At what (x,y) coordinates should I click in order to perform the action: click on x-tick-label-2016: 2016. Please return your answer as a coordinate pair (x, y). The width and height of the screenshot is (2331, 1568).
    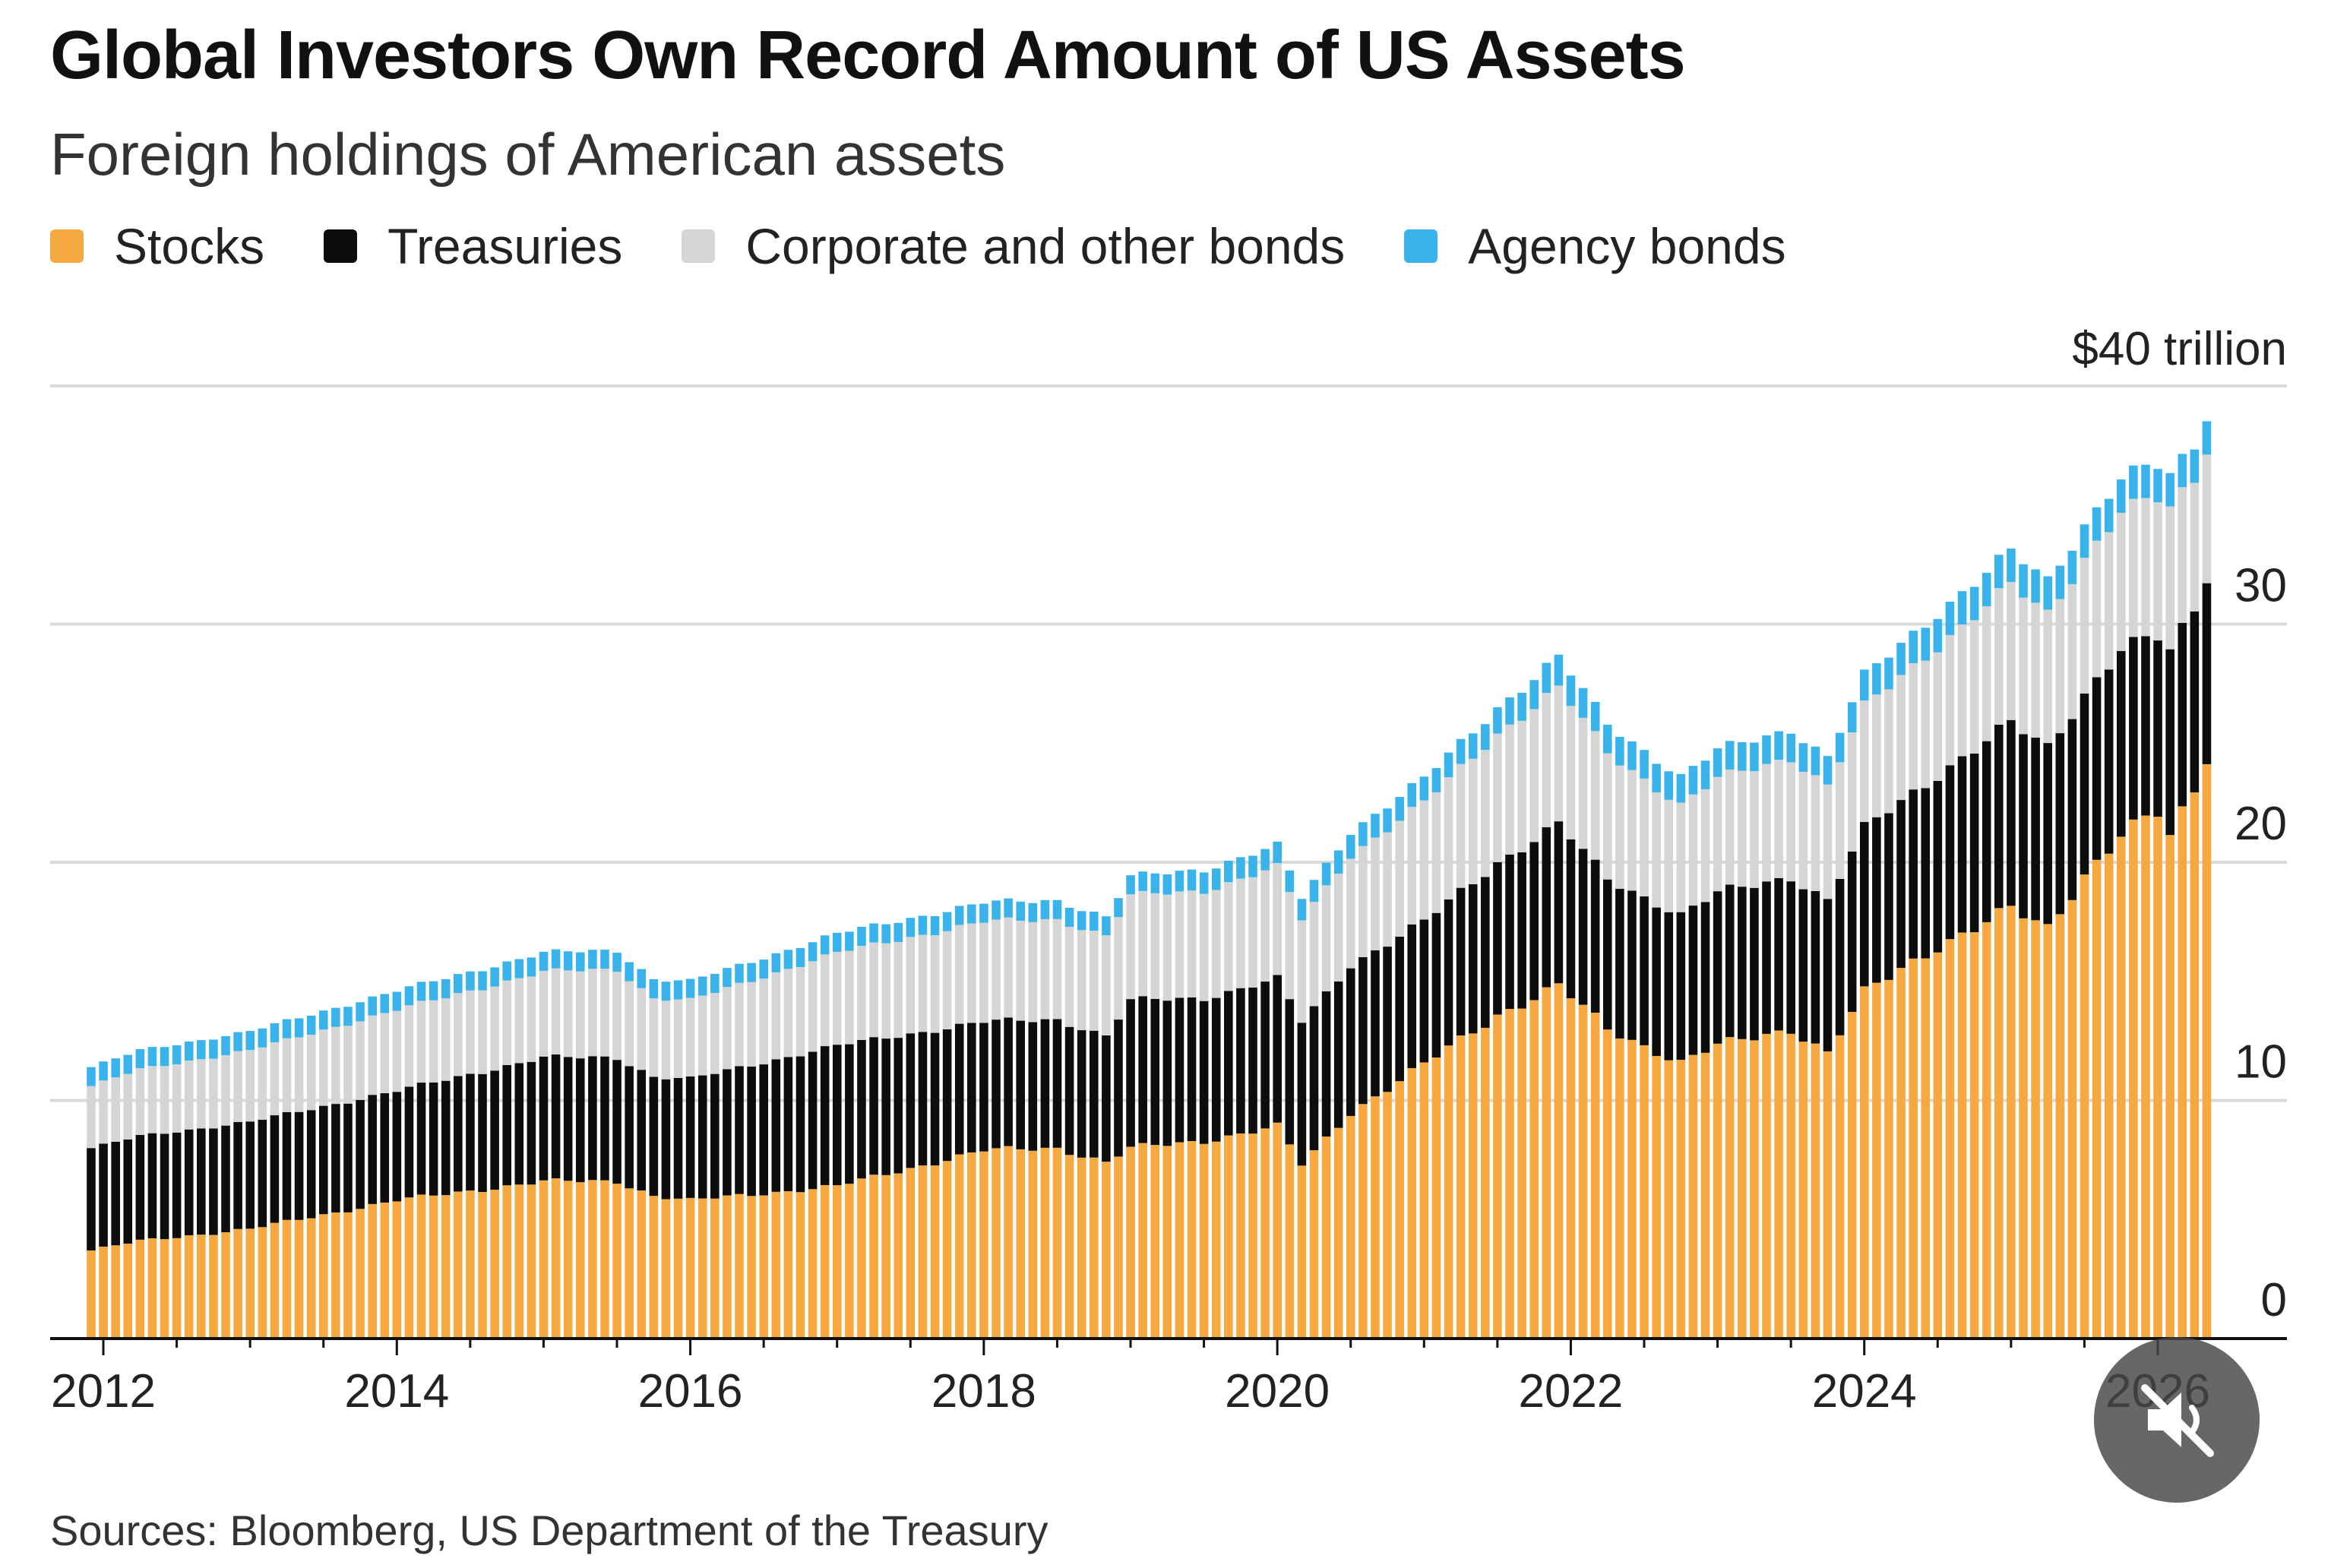
    Looking at the image, I should click on (690, 1391).